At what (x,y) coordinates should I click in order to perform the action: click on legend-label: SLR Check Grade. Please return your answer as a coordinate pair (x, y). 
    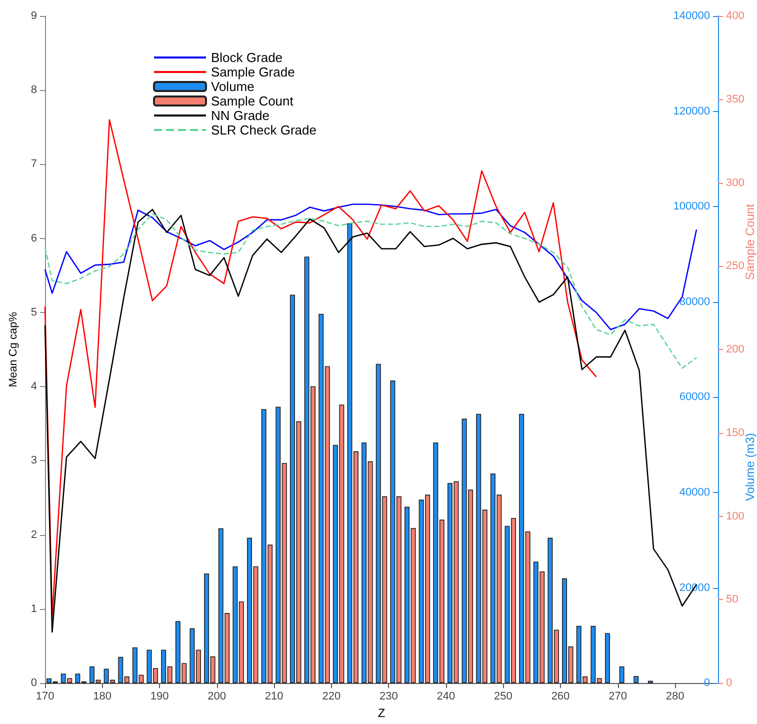
    Looking at the image, I should click on (263, 130).